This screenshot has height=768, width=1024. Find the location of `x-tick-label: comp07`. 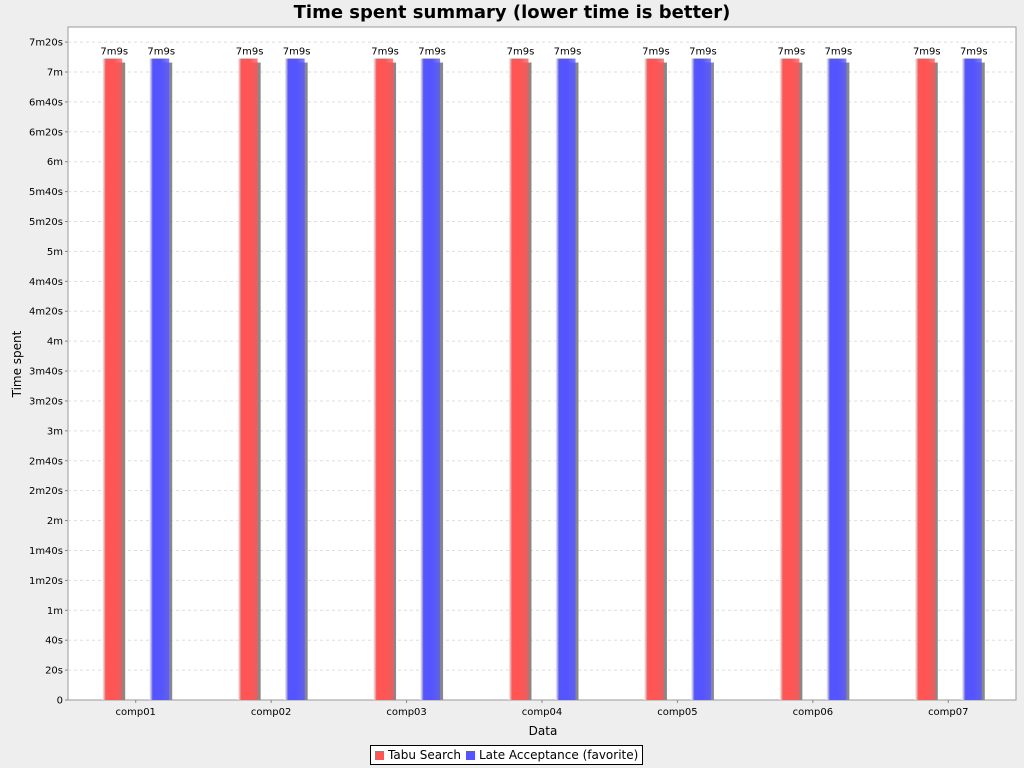

x-tick-label: comp07 is located at coordinates (948, 712).